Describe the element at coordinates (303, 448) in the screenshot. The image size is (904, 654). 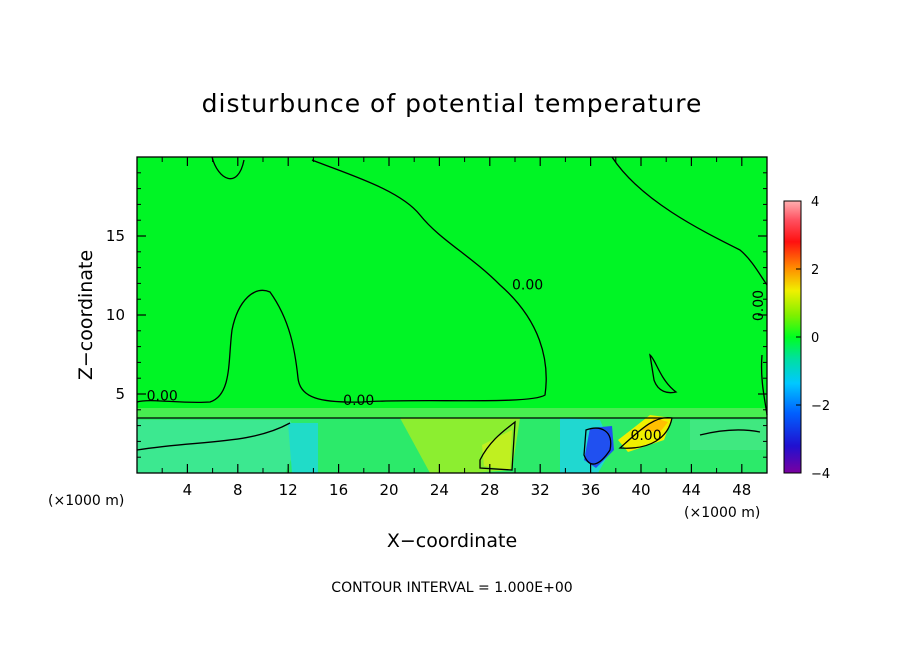
I see `cool-anomaly-cyan` at that location.